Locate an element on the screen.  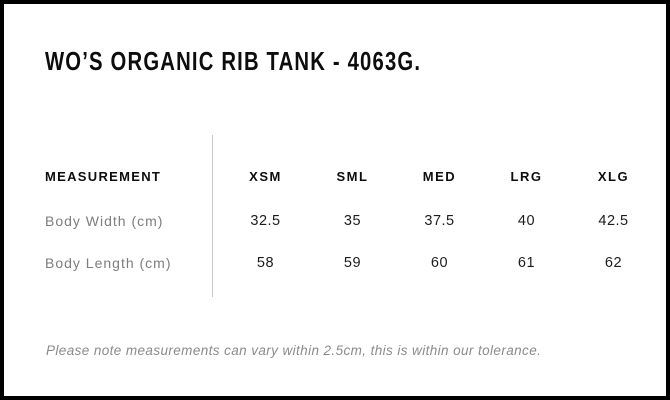
body-width-sml-value: 35 is located at coordinates (352, 221).